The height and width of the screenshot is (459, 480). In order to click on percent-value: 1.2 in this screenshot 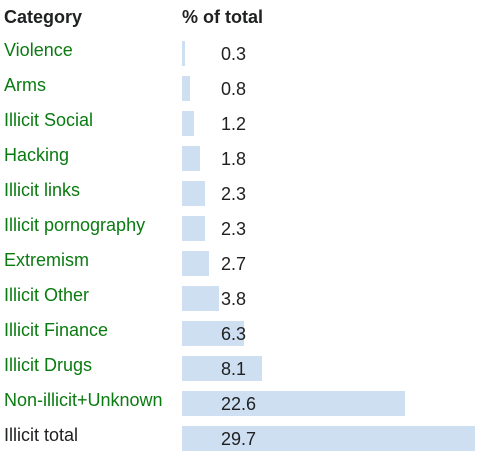, I will do `click(234, 124)`.